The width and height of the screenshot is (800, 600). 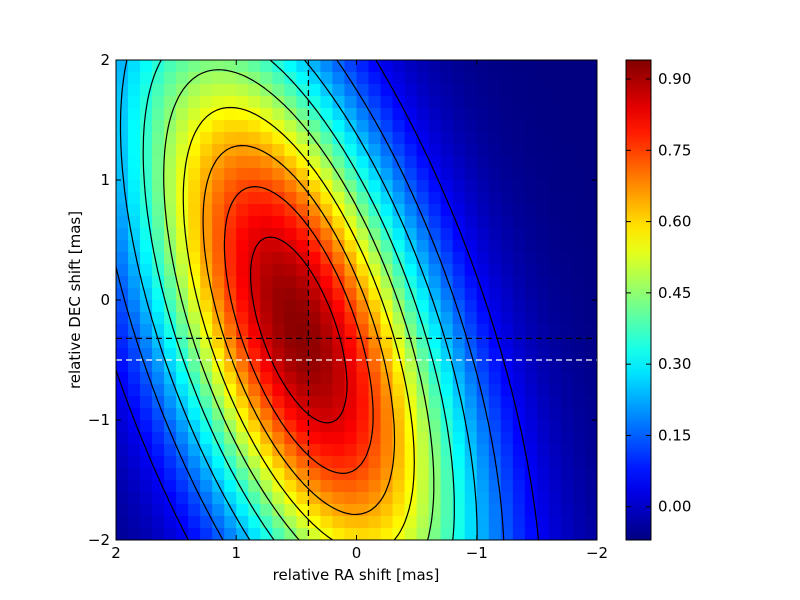 I want to click on x-tick-label: −2, so click(x=597, y=553).